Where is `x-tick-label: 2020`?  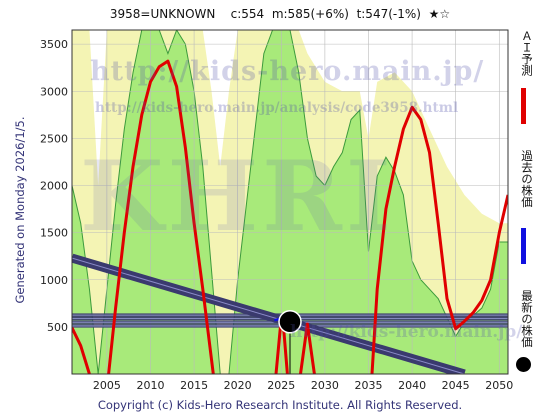 x-tick-label: 2020 is located at coordinates (238, 385).